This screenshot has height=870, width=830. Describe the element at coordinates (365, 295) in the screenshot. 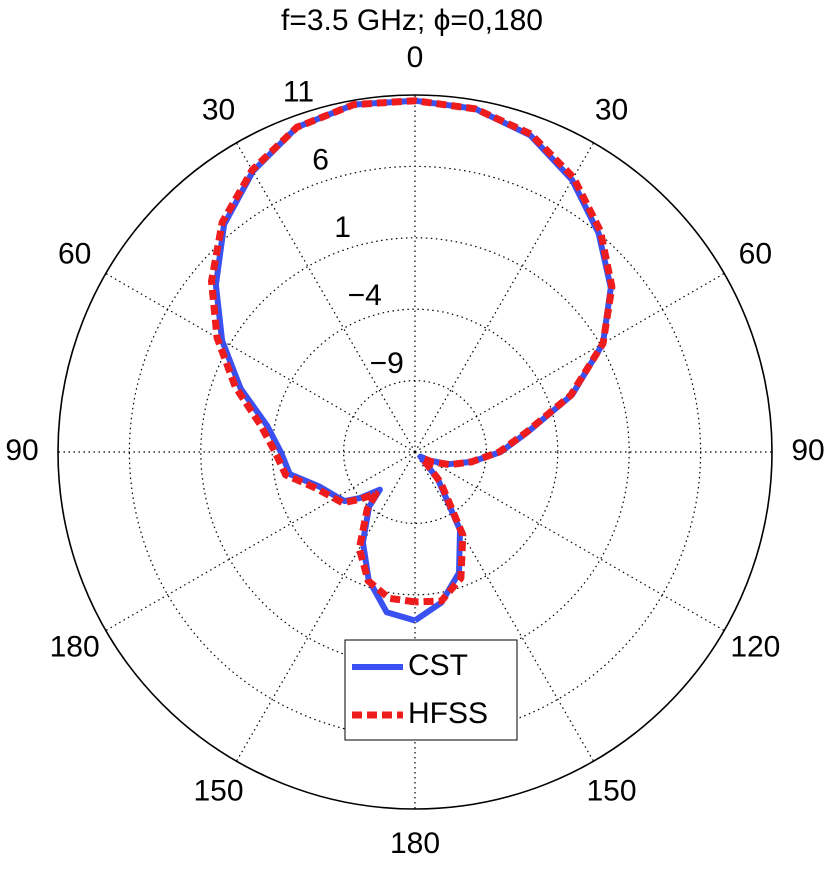

I see `r-tick-label: −4` at that location.